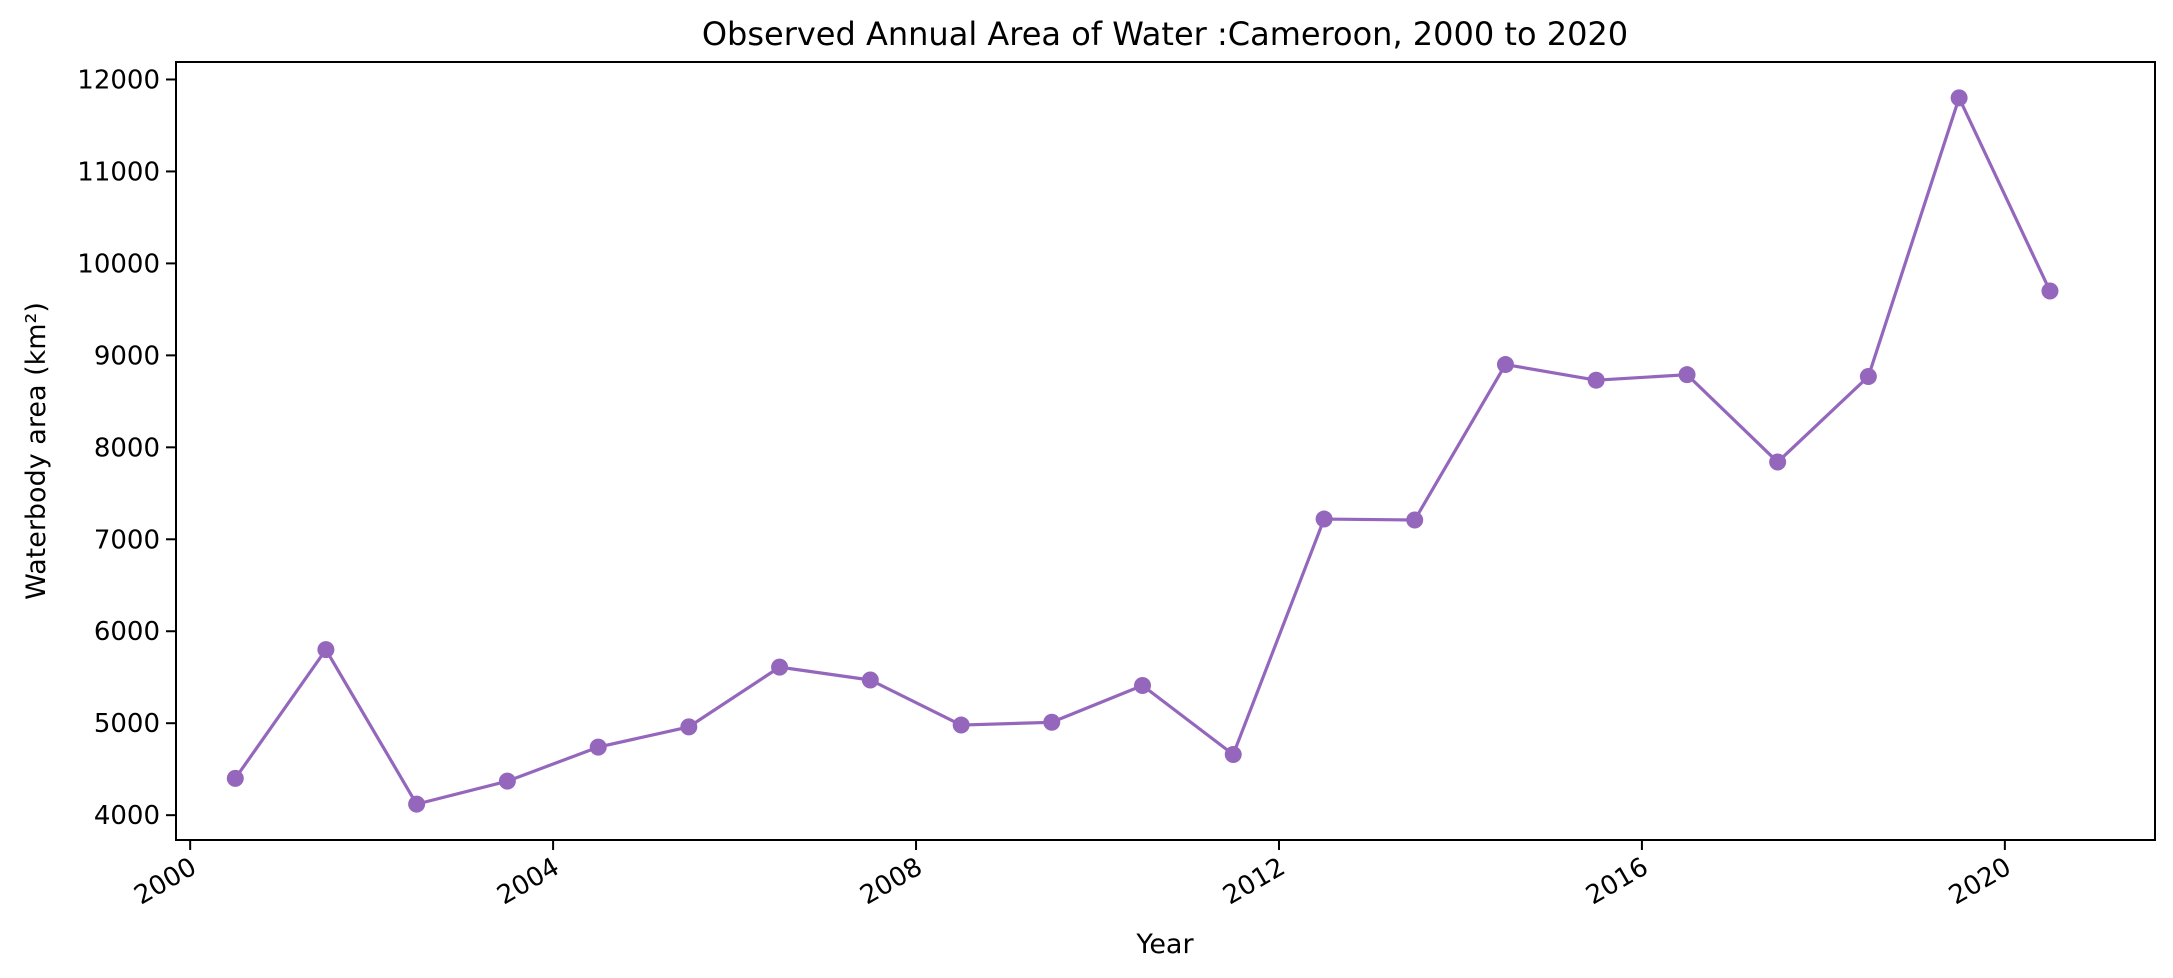  I want to click on x-tick-label: 2020, so click(1980, 881).